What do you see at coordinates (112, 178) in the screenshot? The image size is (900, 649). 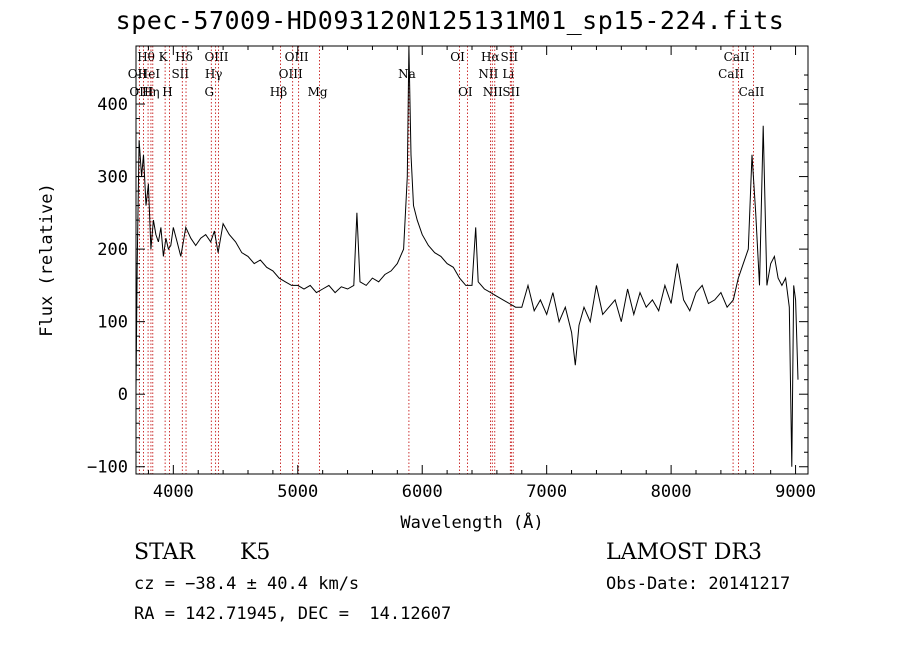 I see `y-tick-label-4: 300` at bounding box center [112, 178].